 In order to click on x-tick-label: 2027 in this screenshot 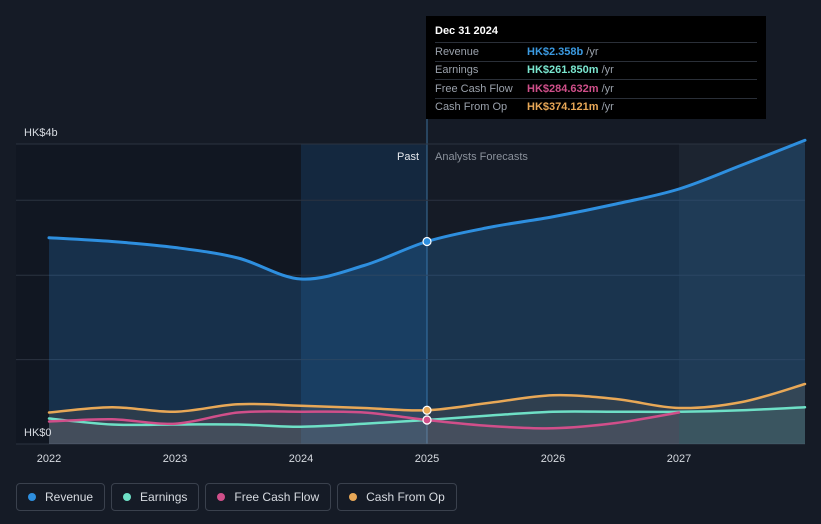, I will do `click(679, 459)`.